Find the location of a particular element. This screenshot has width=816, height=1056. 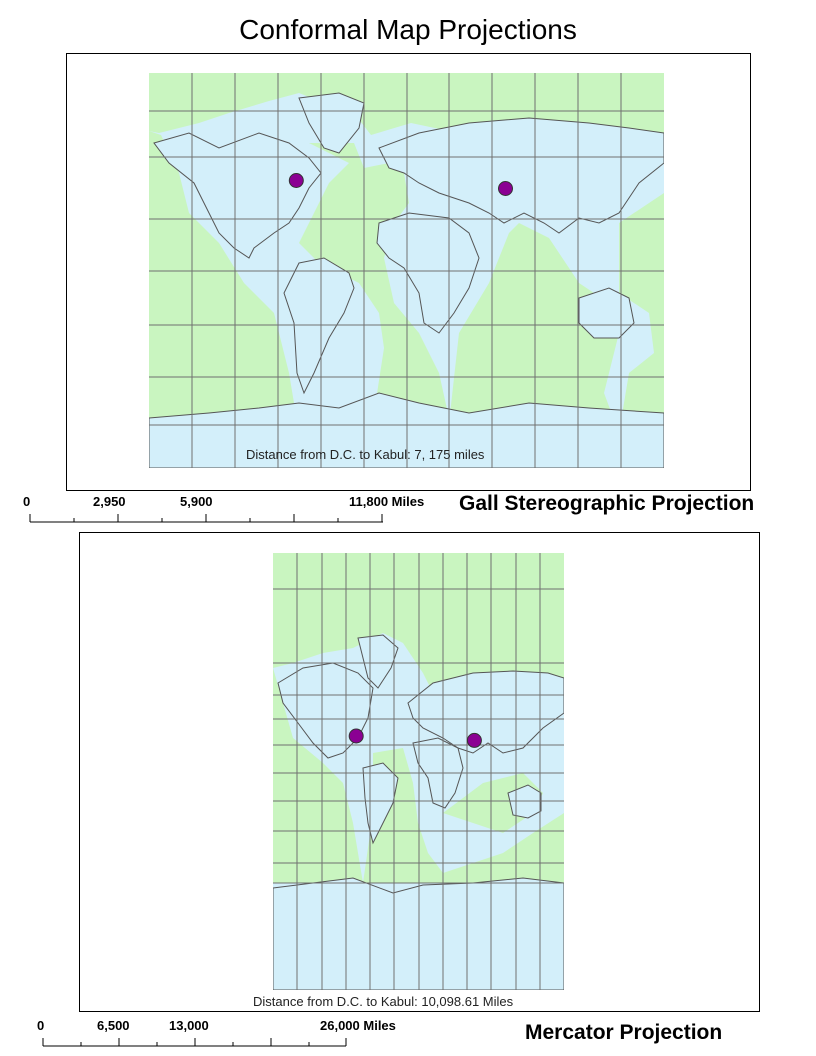

scale-label: 2,950 is located at coordinates (109, 501).